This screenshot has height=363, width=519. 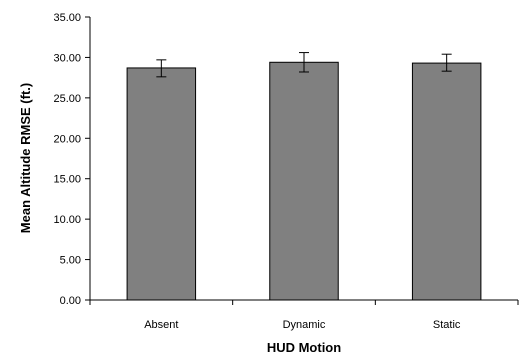 What do you see at coordinates (67, 58) in the screenshot?
I see `y-tick-label: 30.00` at bounding box center [67, 58].